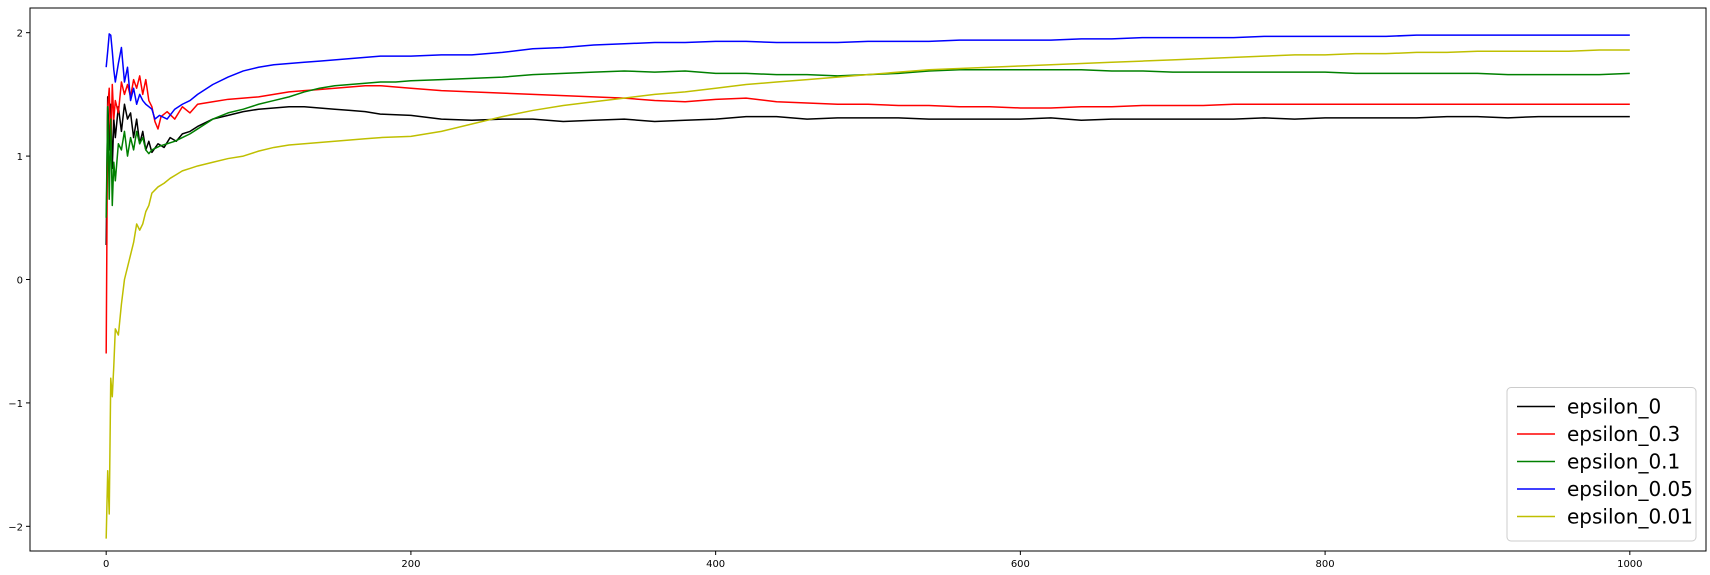  I want to click on legend-box, so click(1601, 464).